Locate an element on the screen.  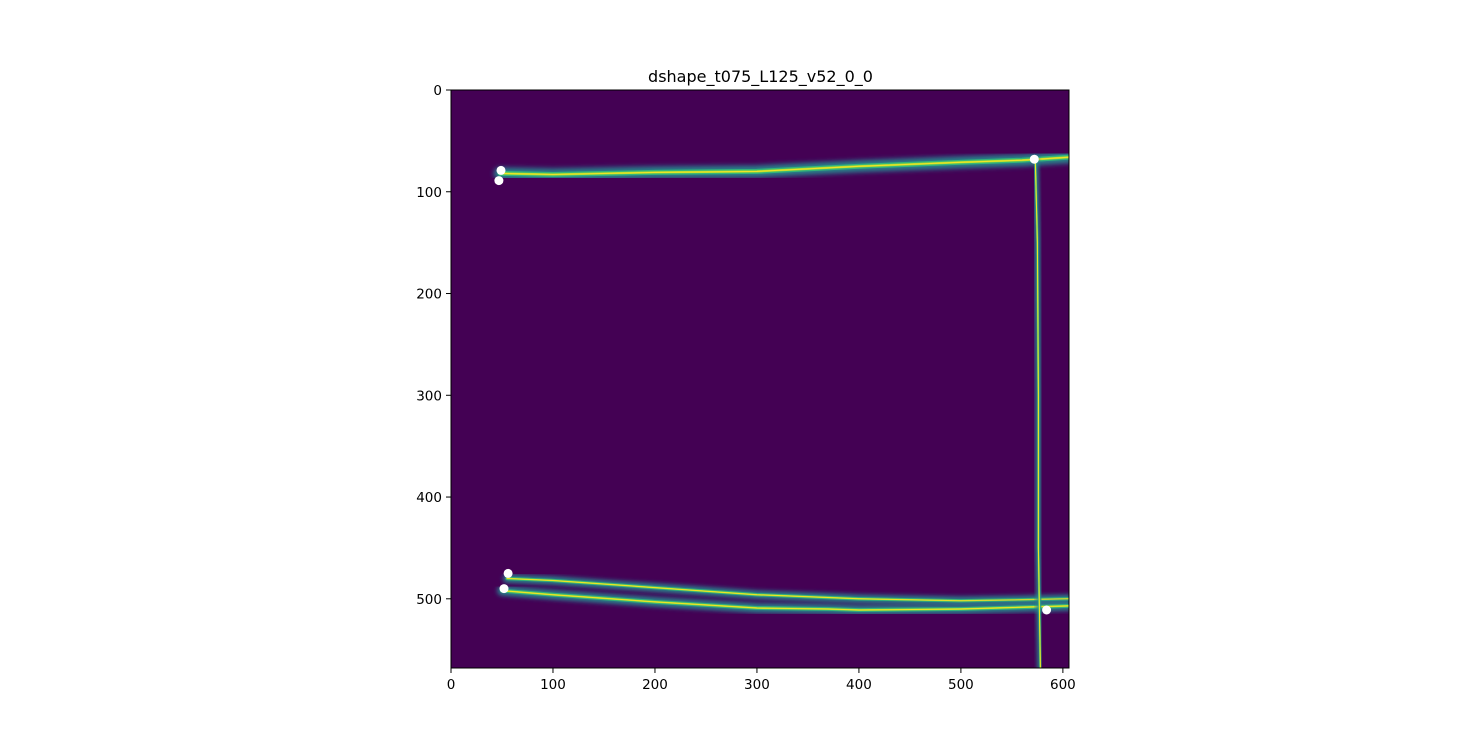
y-axis: 0 100 200 300 400 500 is located at coordinates (433, 345).